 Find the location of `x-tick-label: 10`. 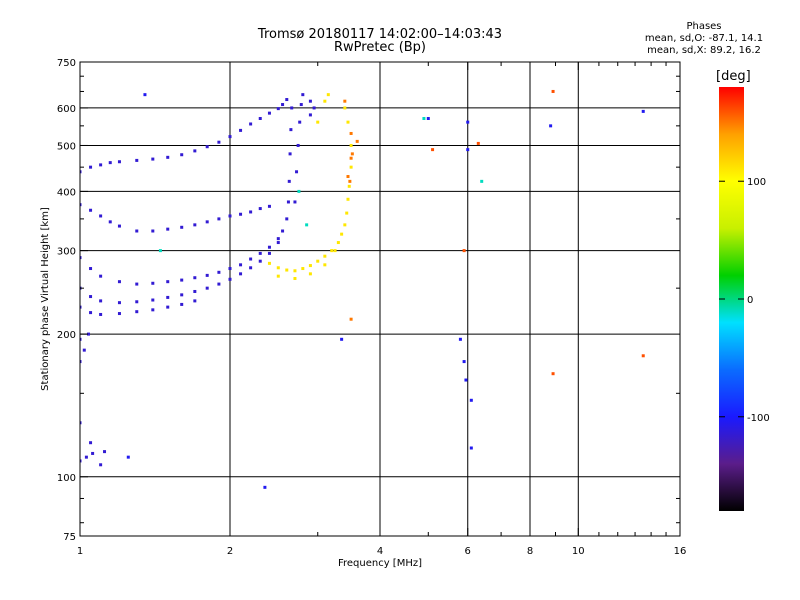

x-tick-label: 10 is located at coordinates (578, 551).